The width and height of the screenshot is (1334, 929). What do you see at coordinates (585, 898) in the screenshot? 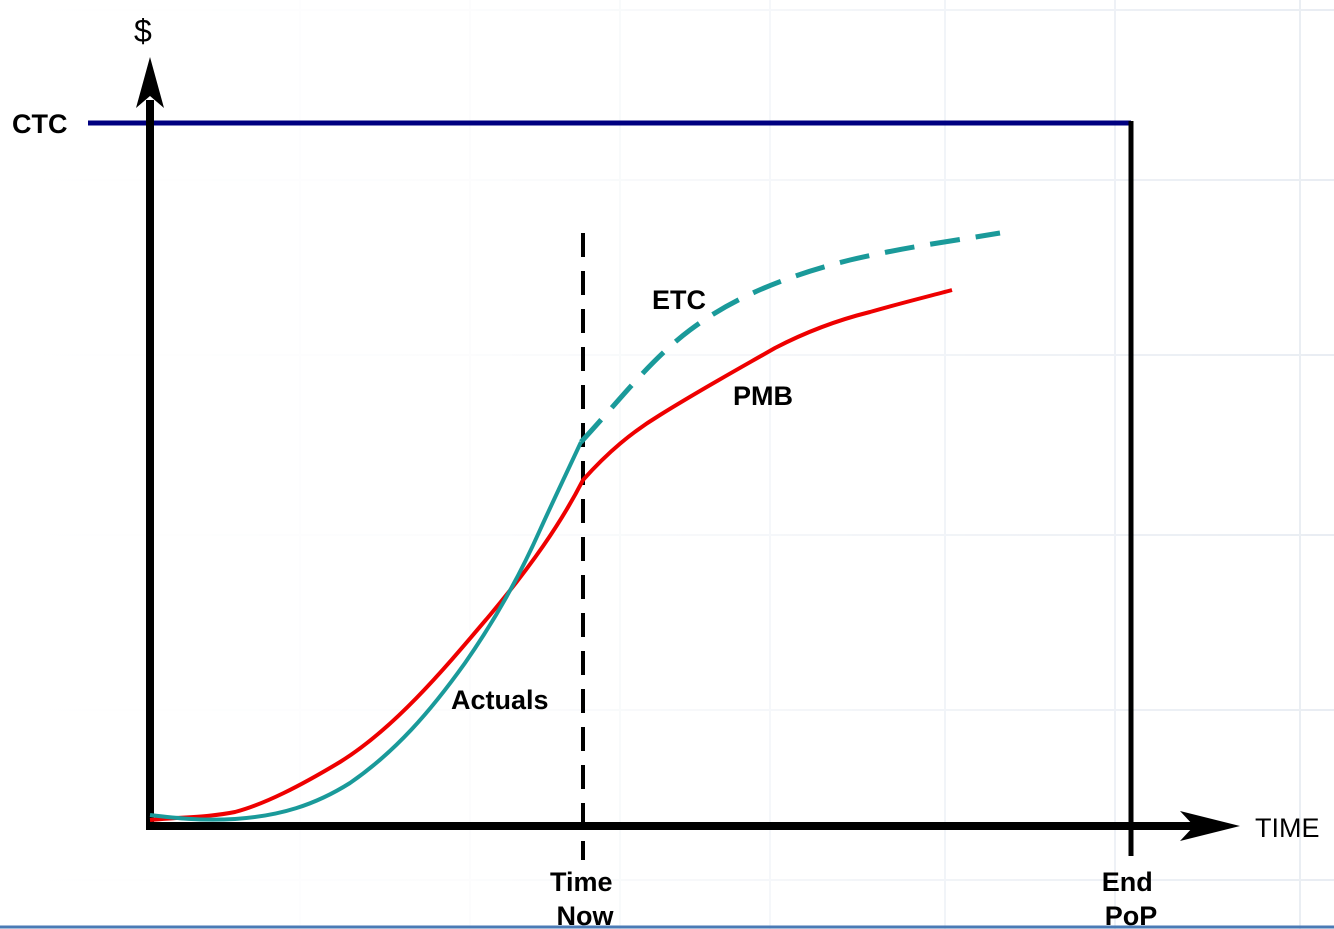
I see `time-now-label: Time Now` at bounding box center [585, 898].